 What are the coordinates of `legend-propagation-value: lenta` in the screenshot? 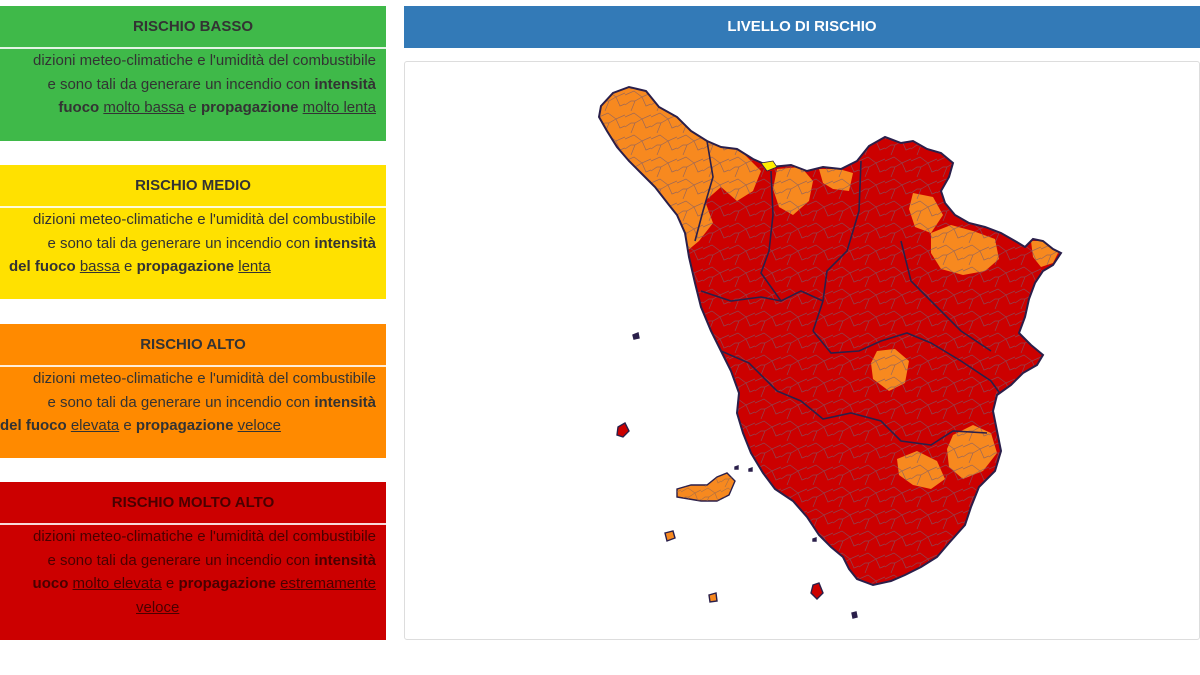 It's located at (254, 266).